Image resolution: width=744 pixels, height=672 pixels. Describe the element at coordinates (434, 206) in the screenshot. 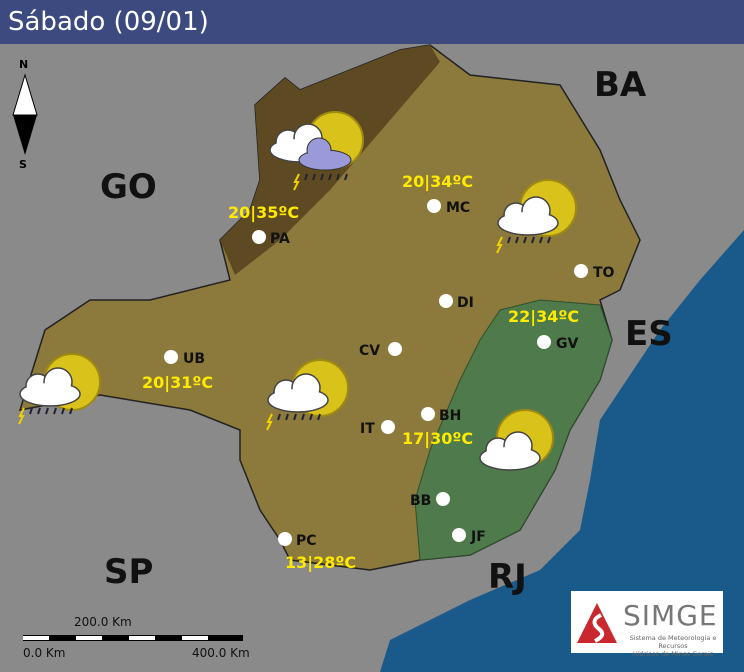

I see `city-dot-mc` at that location.